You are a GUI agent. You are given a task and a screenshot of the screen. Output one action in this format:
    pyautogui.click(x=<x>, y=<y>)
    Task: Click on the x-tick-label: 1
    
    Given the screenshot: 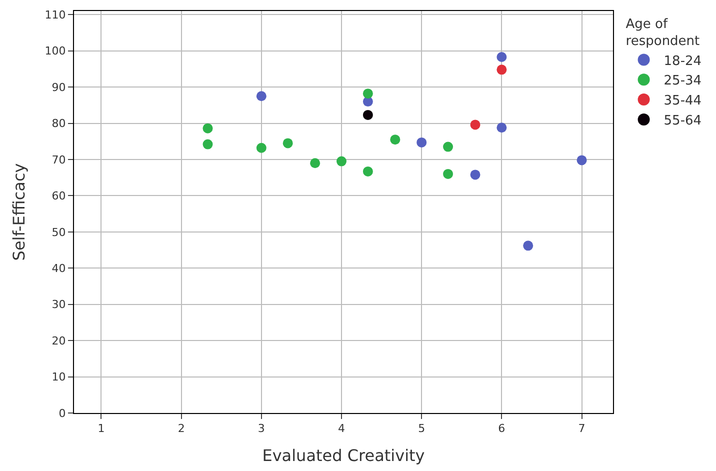 What is the action you would take?
    pyautogui.click(x=101, y=429)
    